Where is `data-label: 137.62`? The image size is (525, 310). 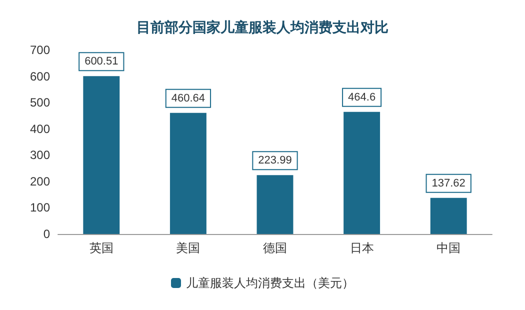
data-label: 137.62 is located at coordinates (449, 183).